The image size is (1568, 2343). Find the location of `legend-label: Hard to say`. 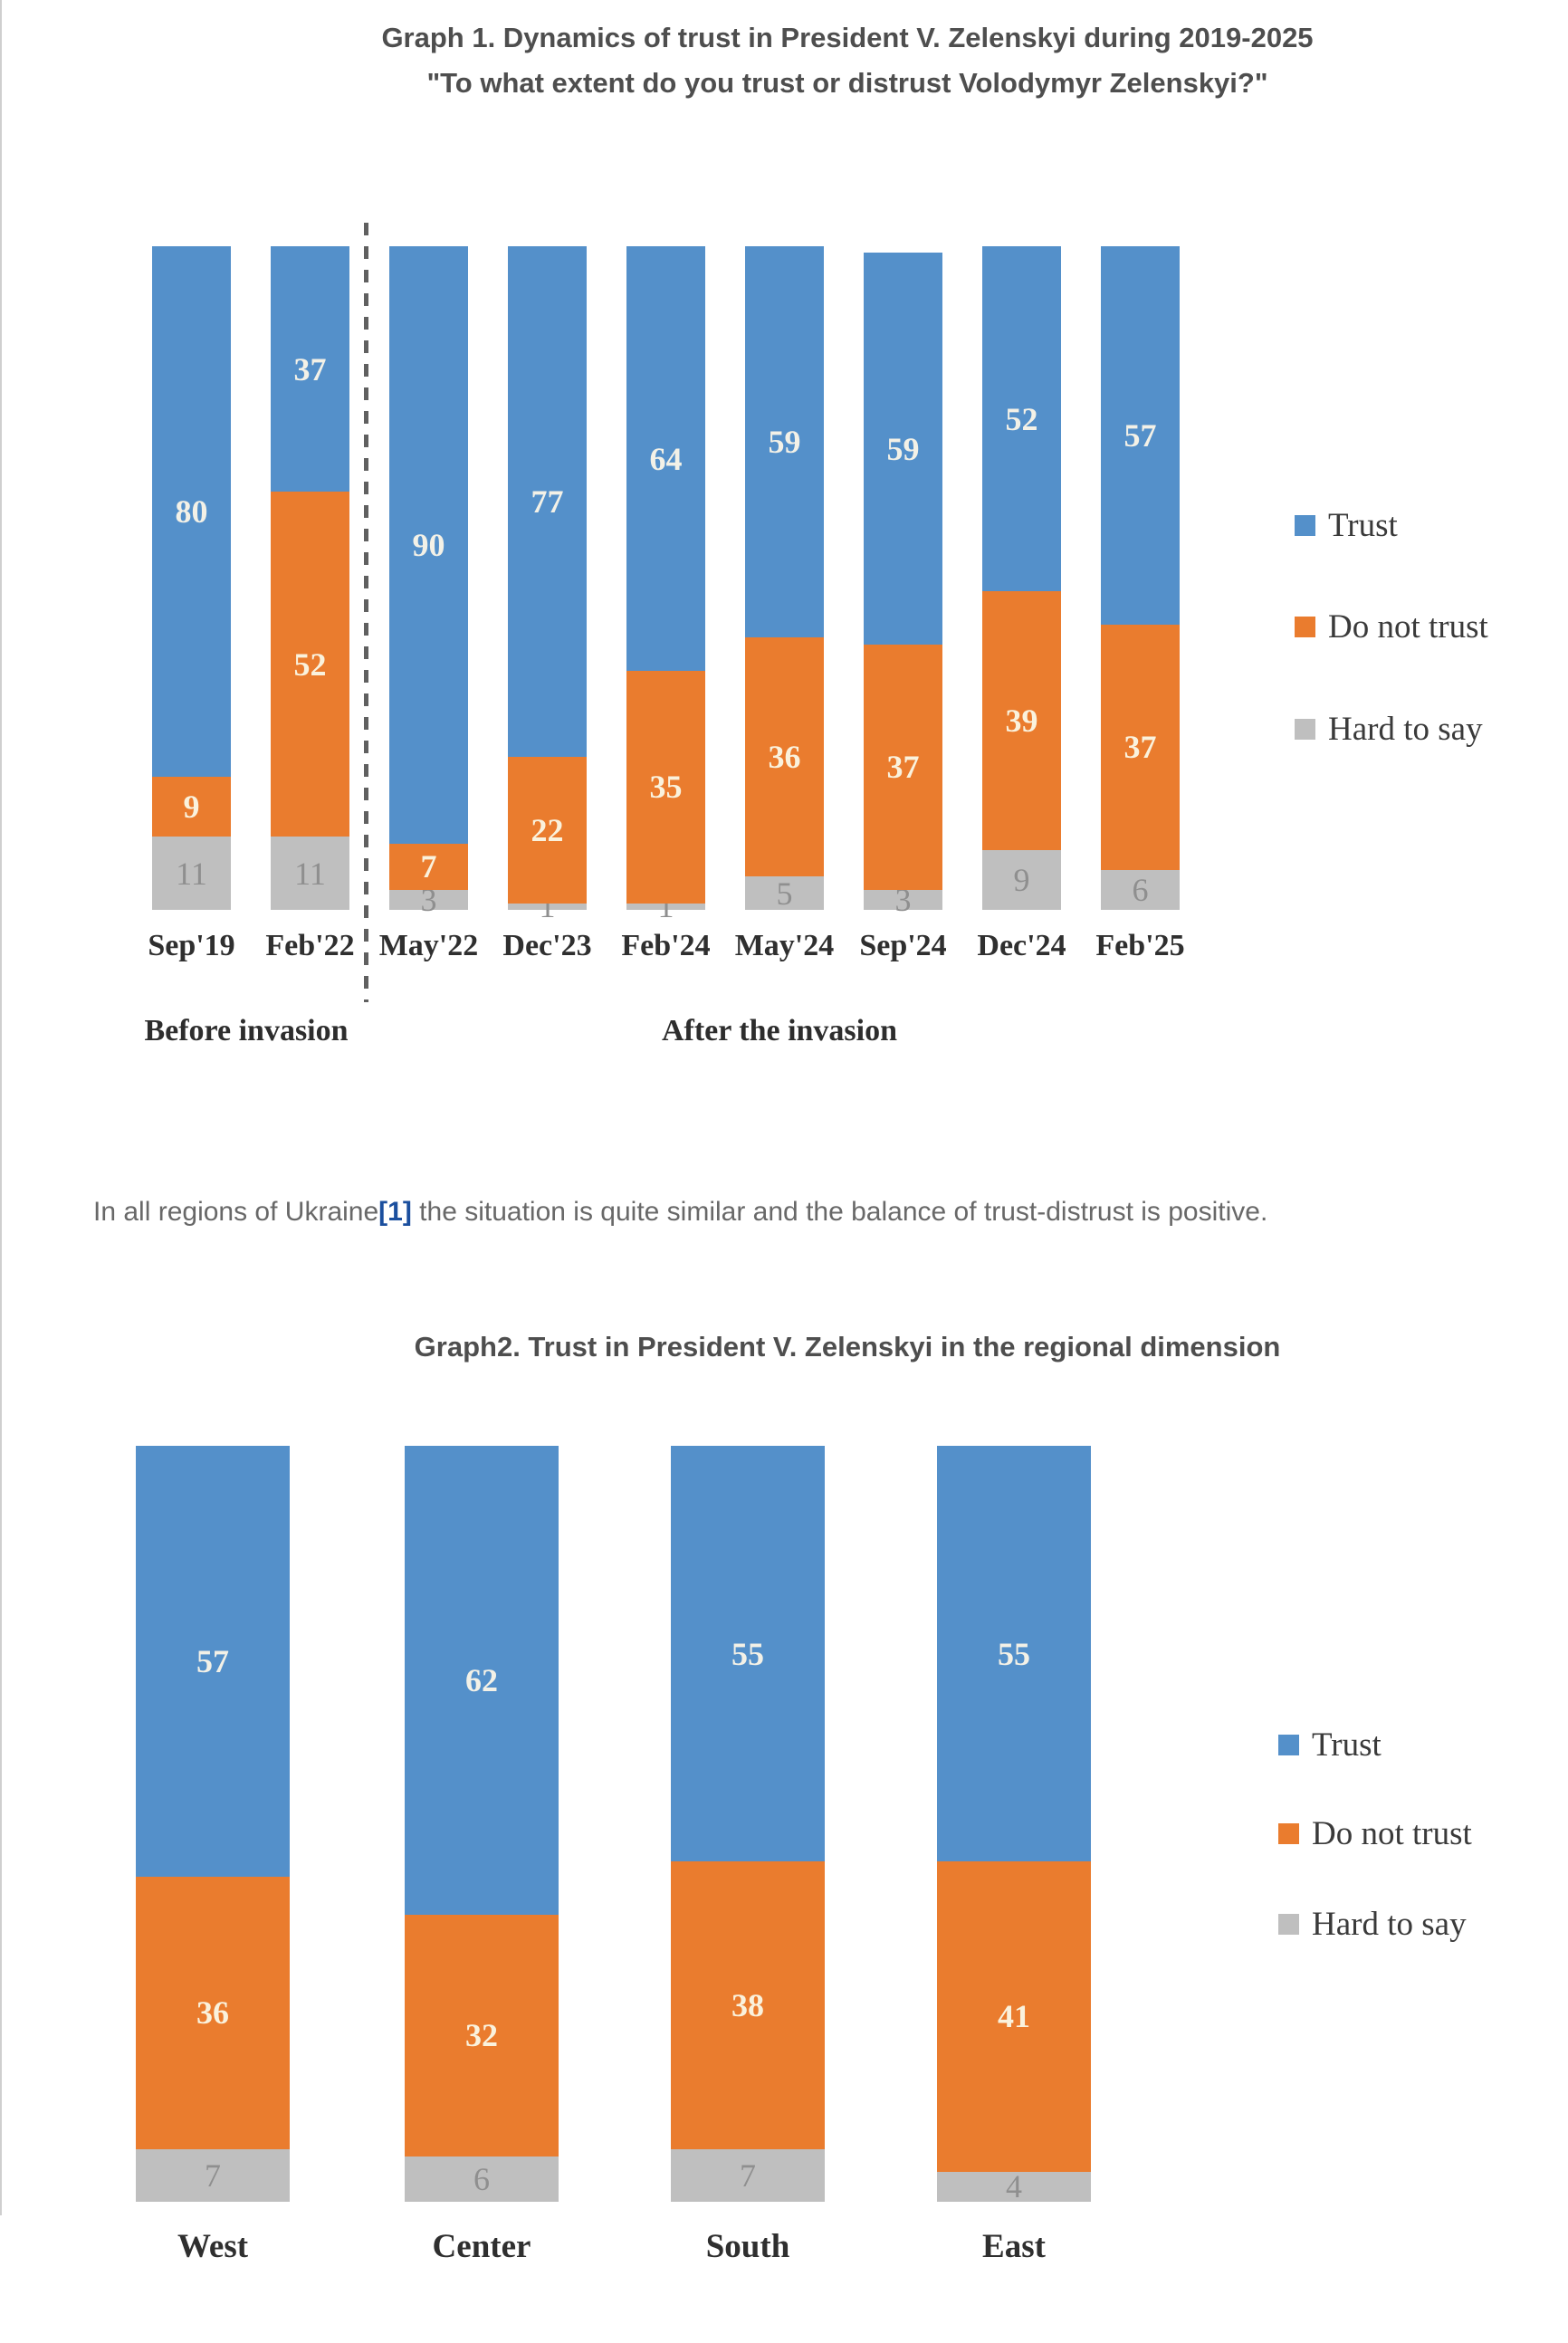

legend-label: Hard to say is located at coordinates (1389, 1924).